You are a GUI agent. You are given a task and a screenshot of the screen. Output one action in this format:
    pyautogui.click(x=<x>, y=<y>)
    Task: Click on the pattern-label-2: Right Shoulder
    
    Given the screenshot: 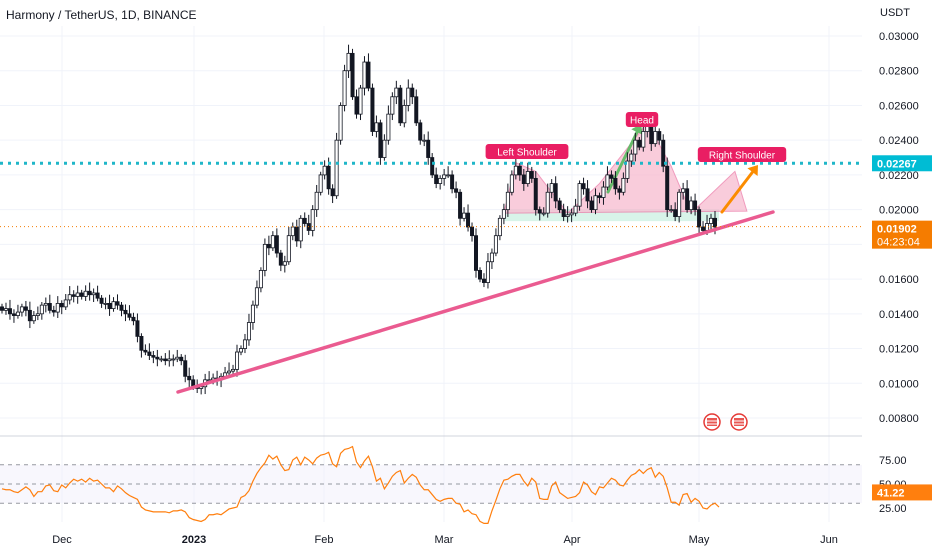 What is the action you would take?
    pyautogui.click(x=742, y=154)
    